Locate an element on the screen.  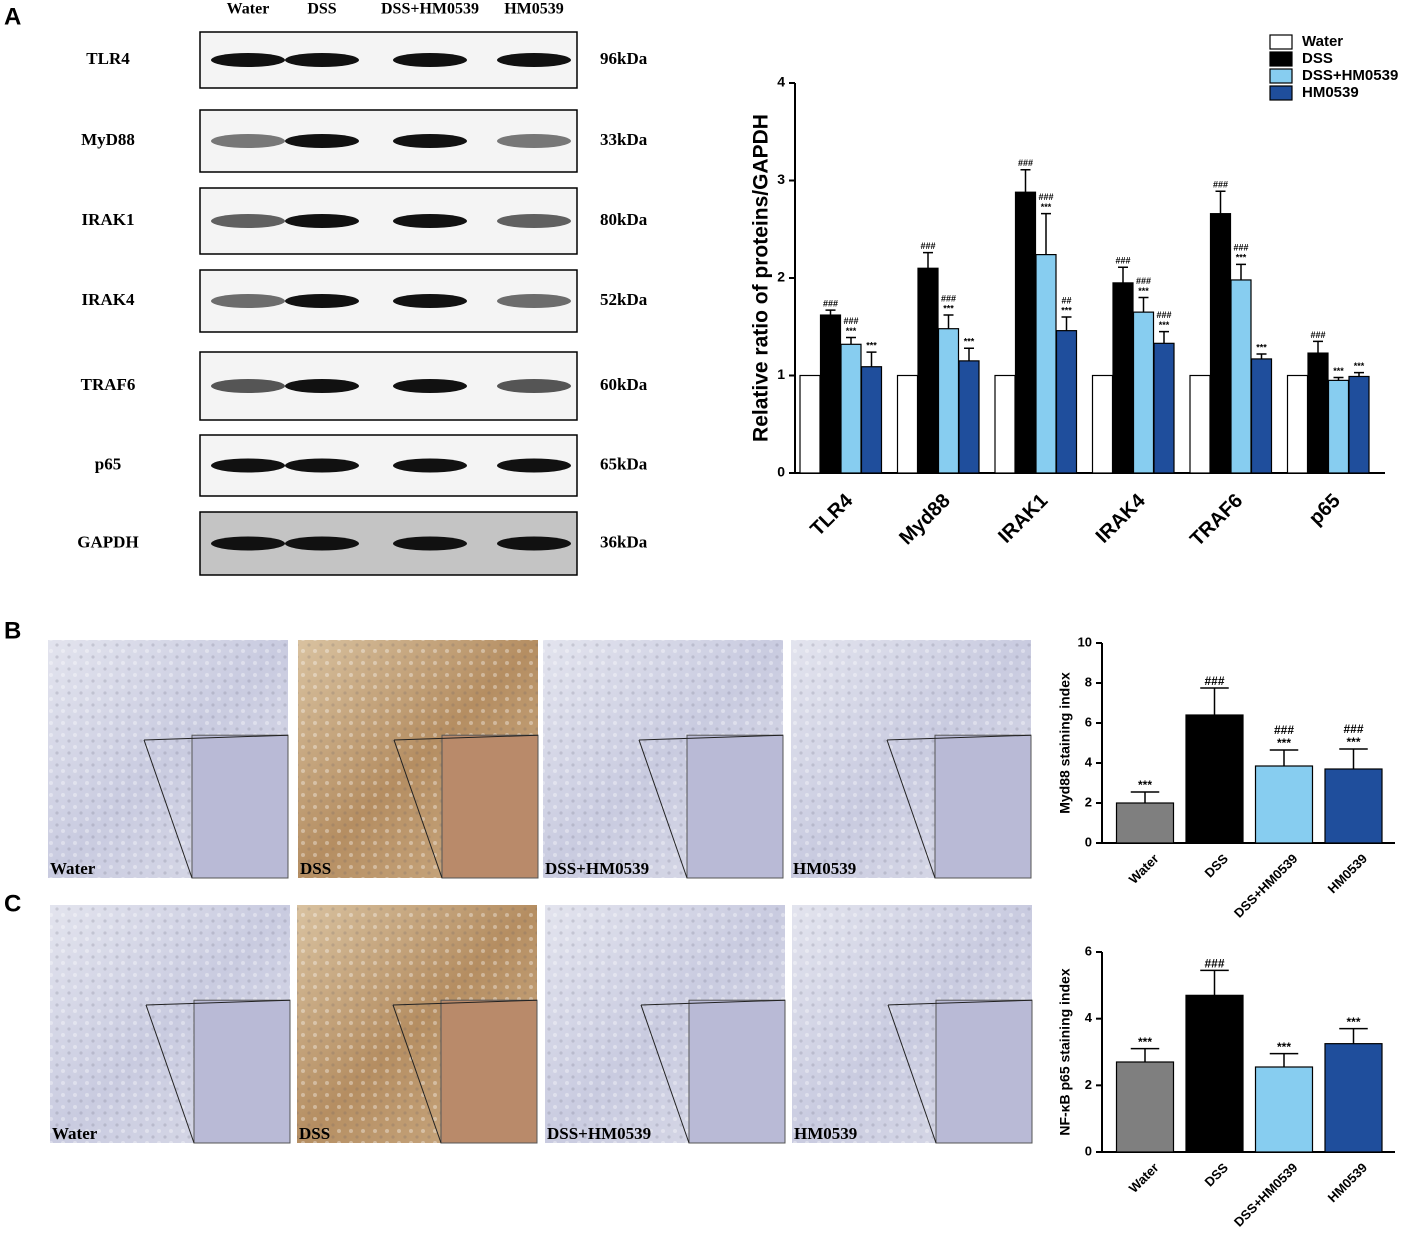
lane-label: HM0539 is located at coordinates (534, 9).